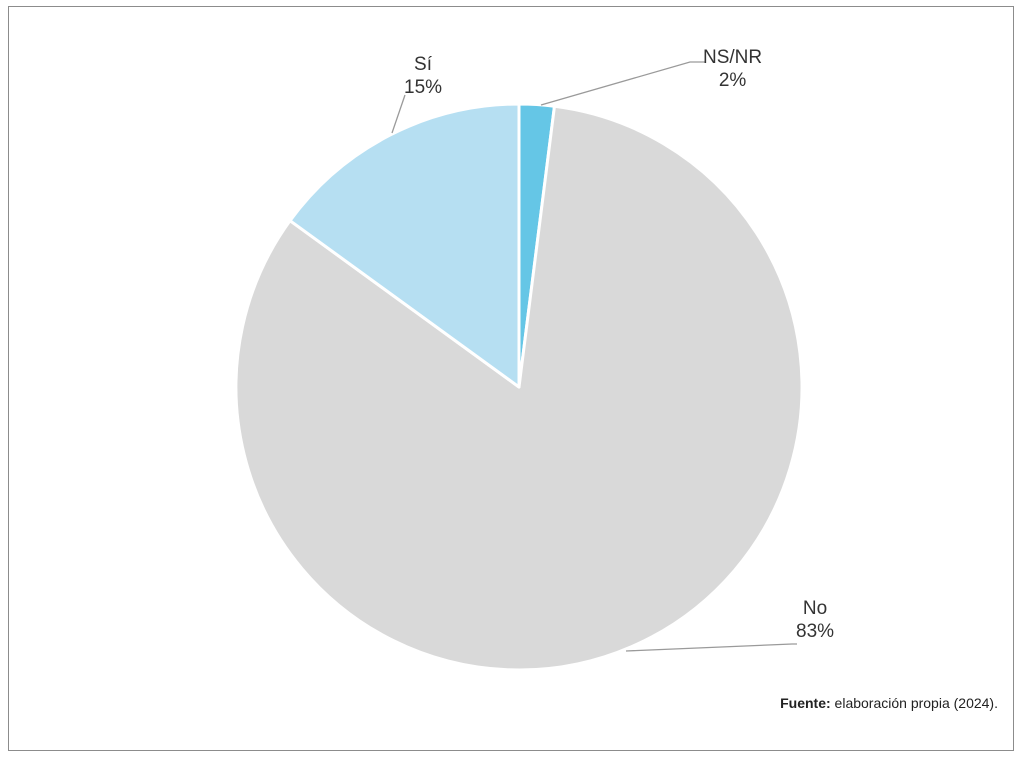 This screenshot has width=1022, height=758. I want to click on slice-label-si-percent: 15%, so click(423, 87).